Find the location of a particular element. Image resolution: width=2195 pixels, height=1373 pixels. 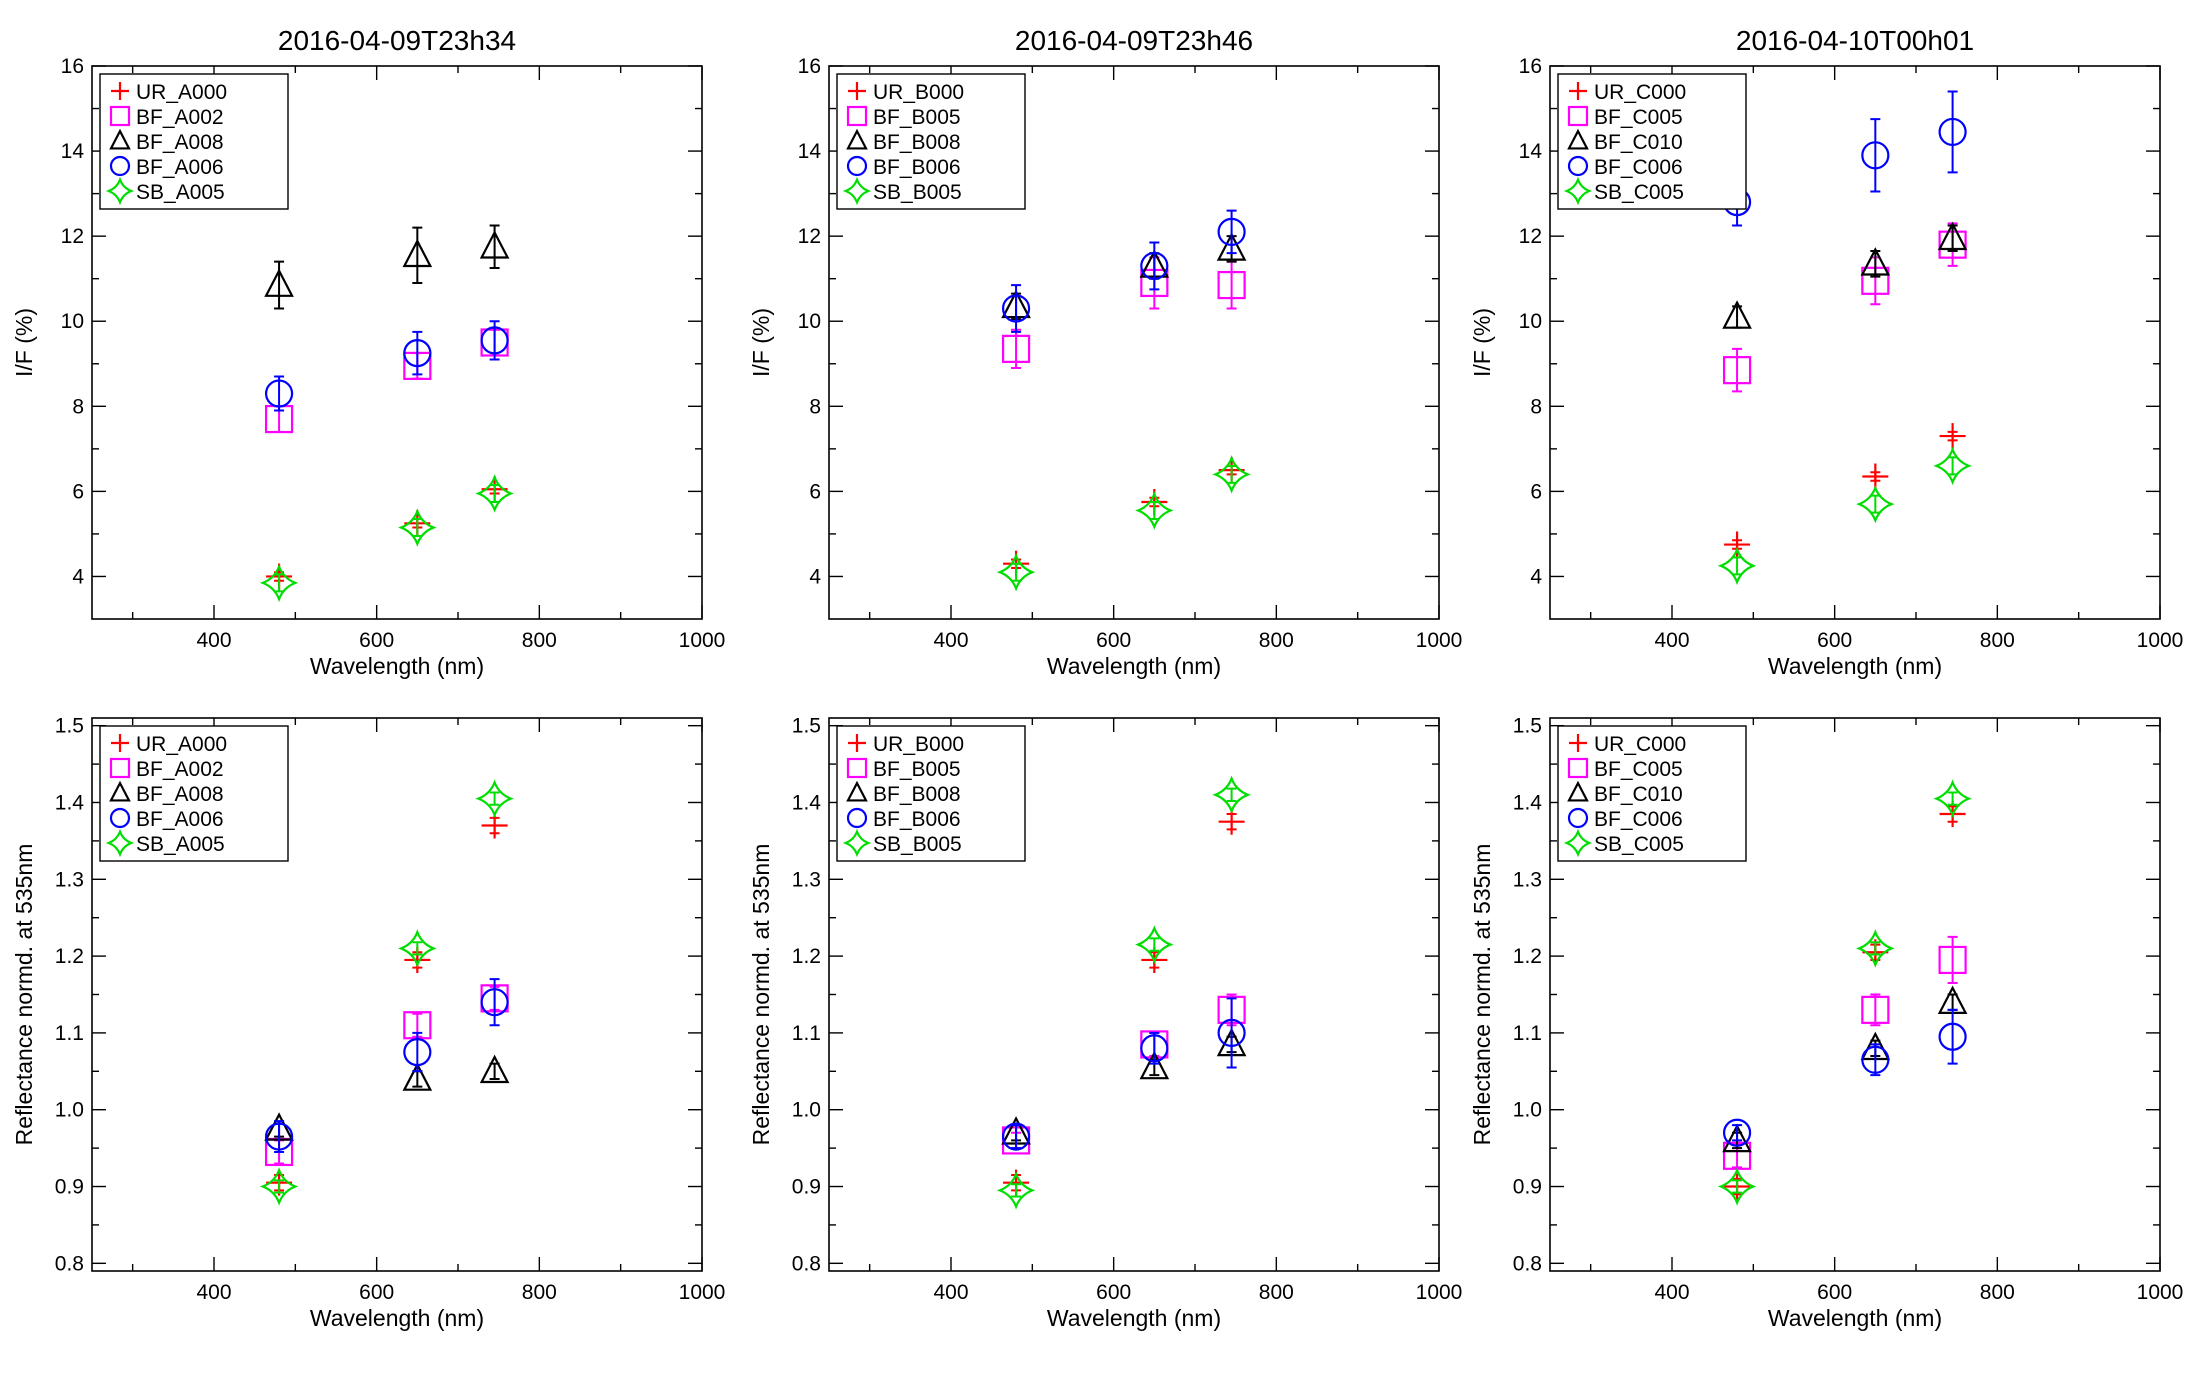

legend-entry: UR_B000 is located at coordinates (918, 92).